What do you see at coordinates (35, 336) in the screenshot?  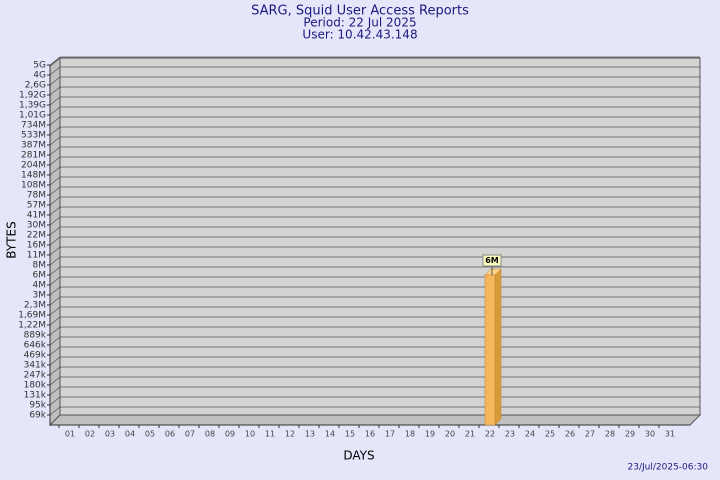 I see `y-tick-label: 889k` at bounding box center [35, 336].